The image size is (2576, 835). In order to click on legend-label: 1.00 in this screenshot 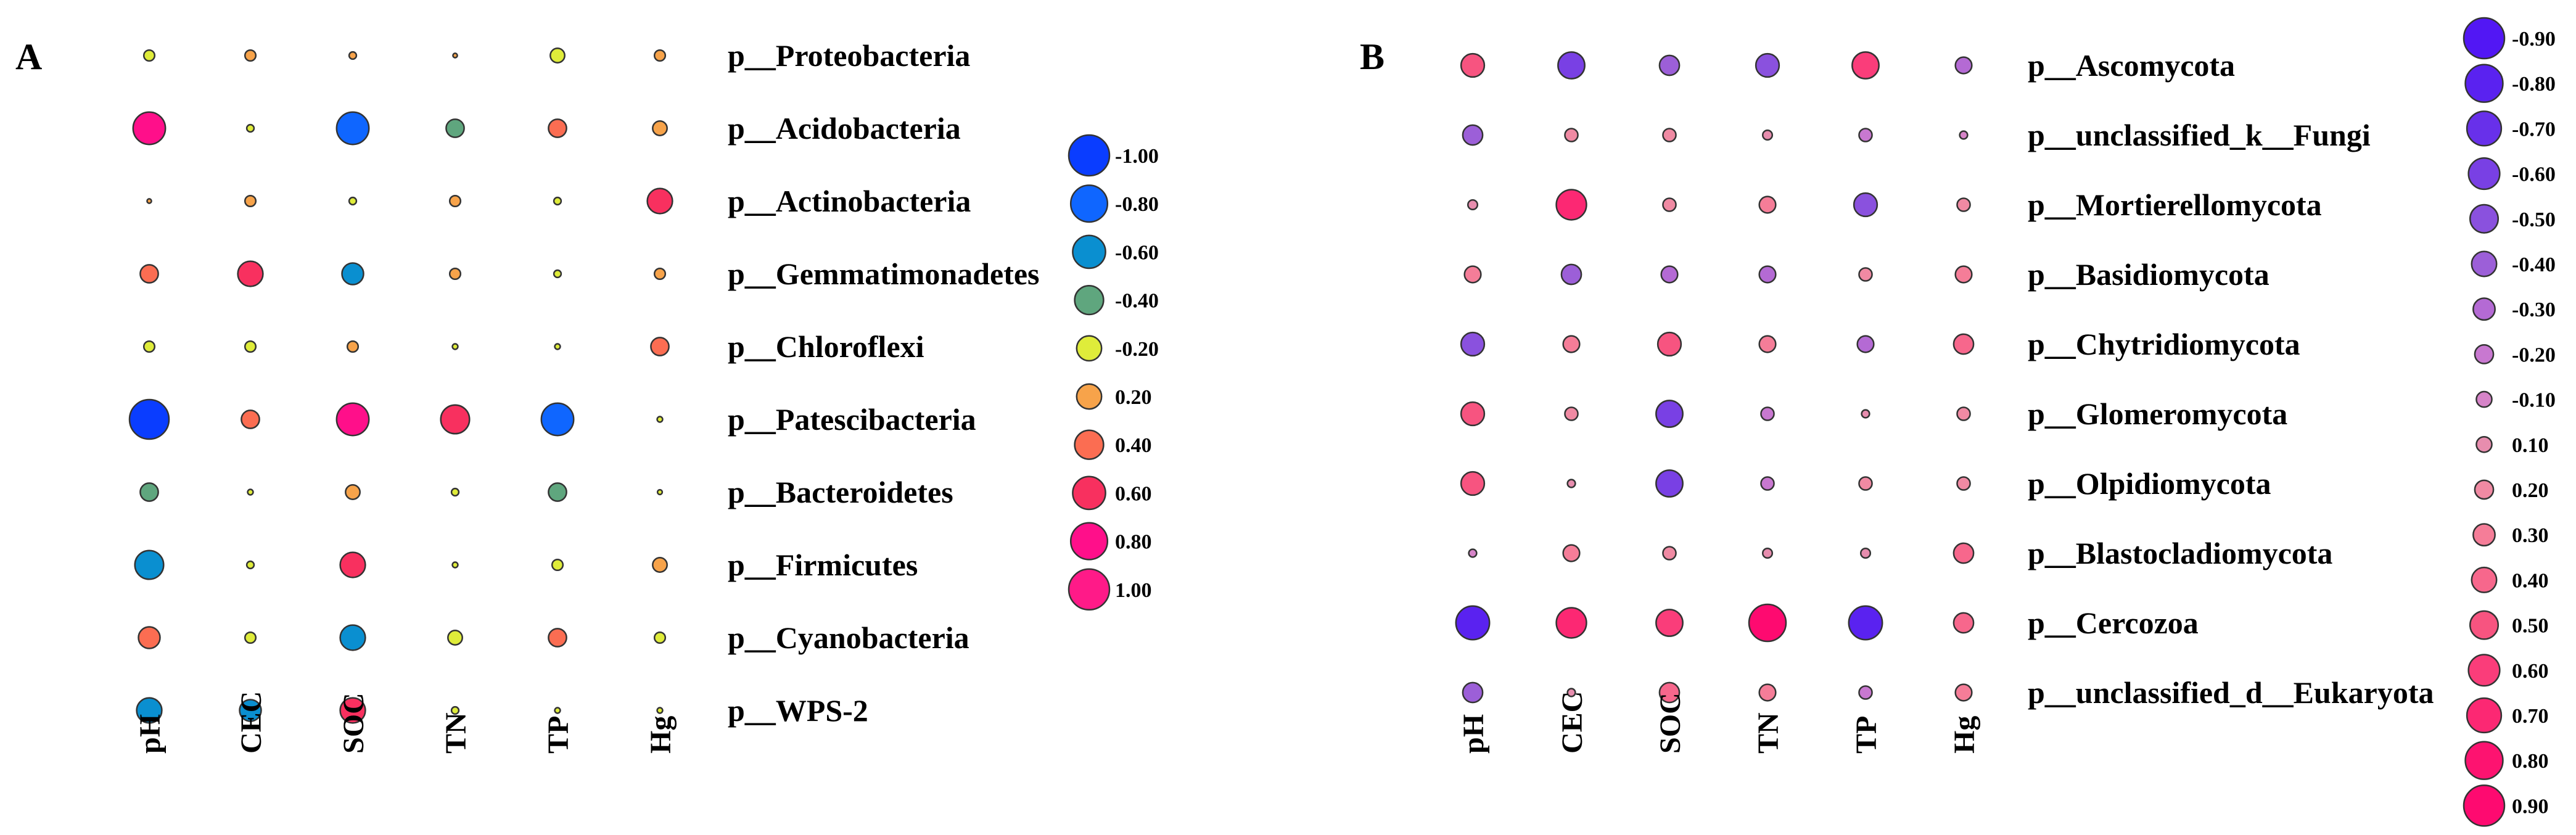, I will do `click(1133, 590)`.